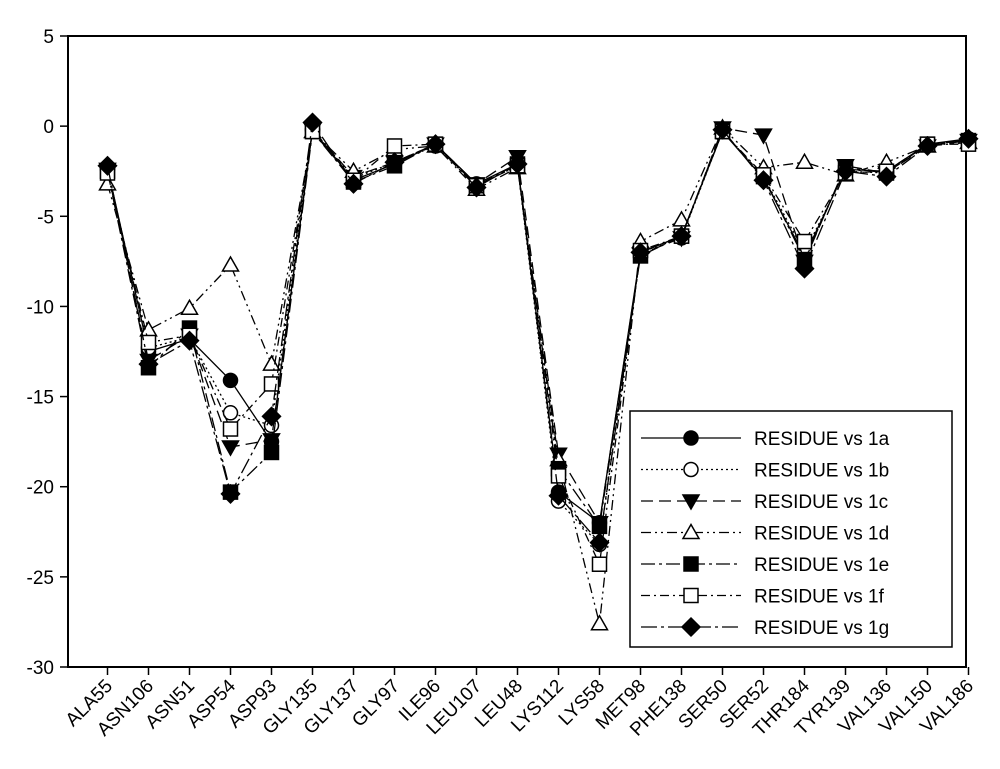  Describe the element at coordinates (821, 502) in the screenshot. I see `legend-label: RESIDUE vs 1c` at that location.